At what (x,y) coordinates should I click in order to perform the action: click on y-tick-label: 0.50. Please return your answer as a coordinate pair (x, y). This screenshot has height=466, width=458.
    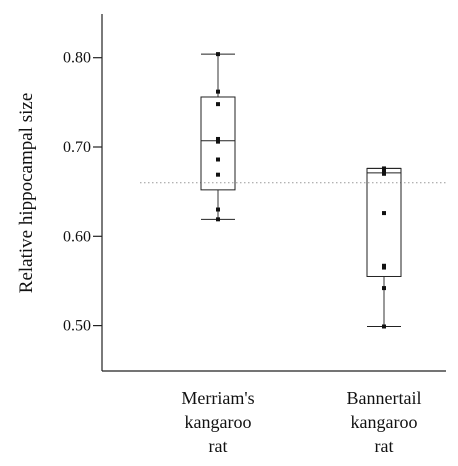
    Looking at the image, I should click on (77, 326).